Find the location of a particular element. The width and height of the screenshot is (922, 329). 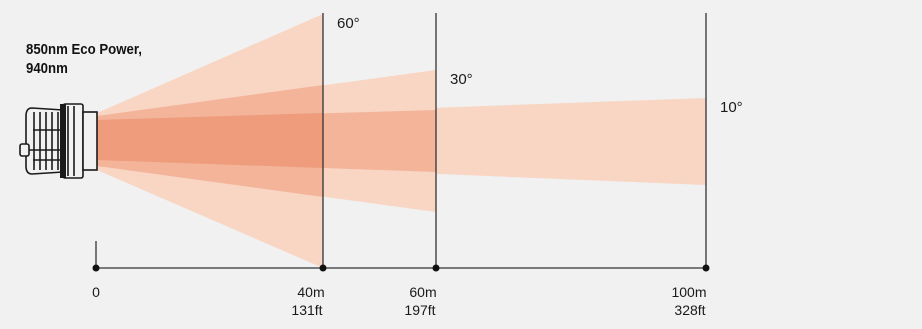

product-title-line-2: 940nm is located at coordinates (47, 68).